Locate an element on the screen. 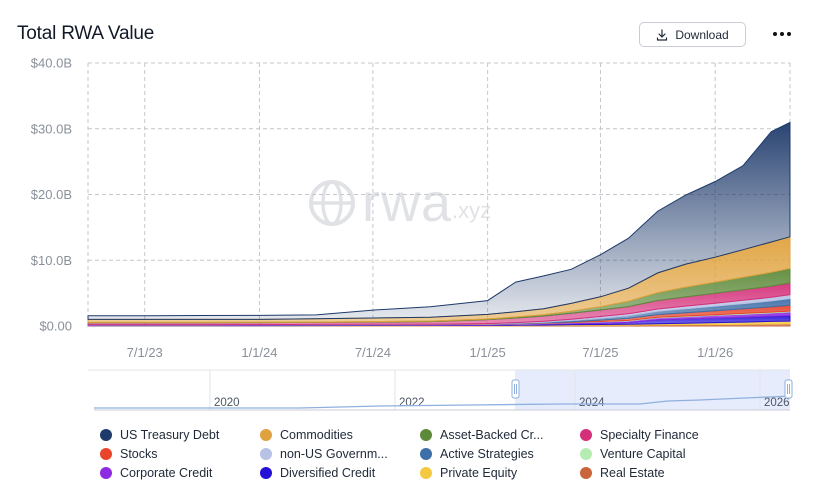 This screenshot has height=495, width=817. legend-item: Private Equity is located at coordinates (500, 473).